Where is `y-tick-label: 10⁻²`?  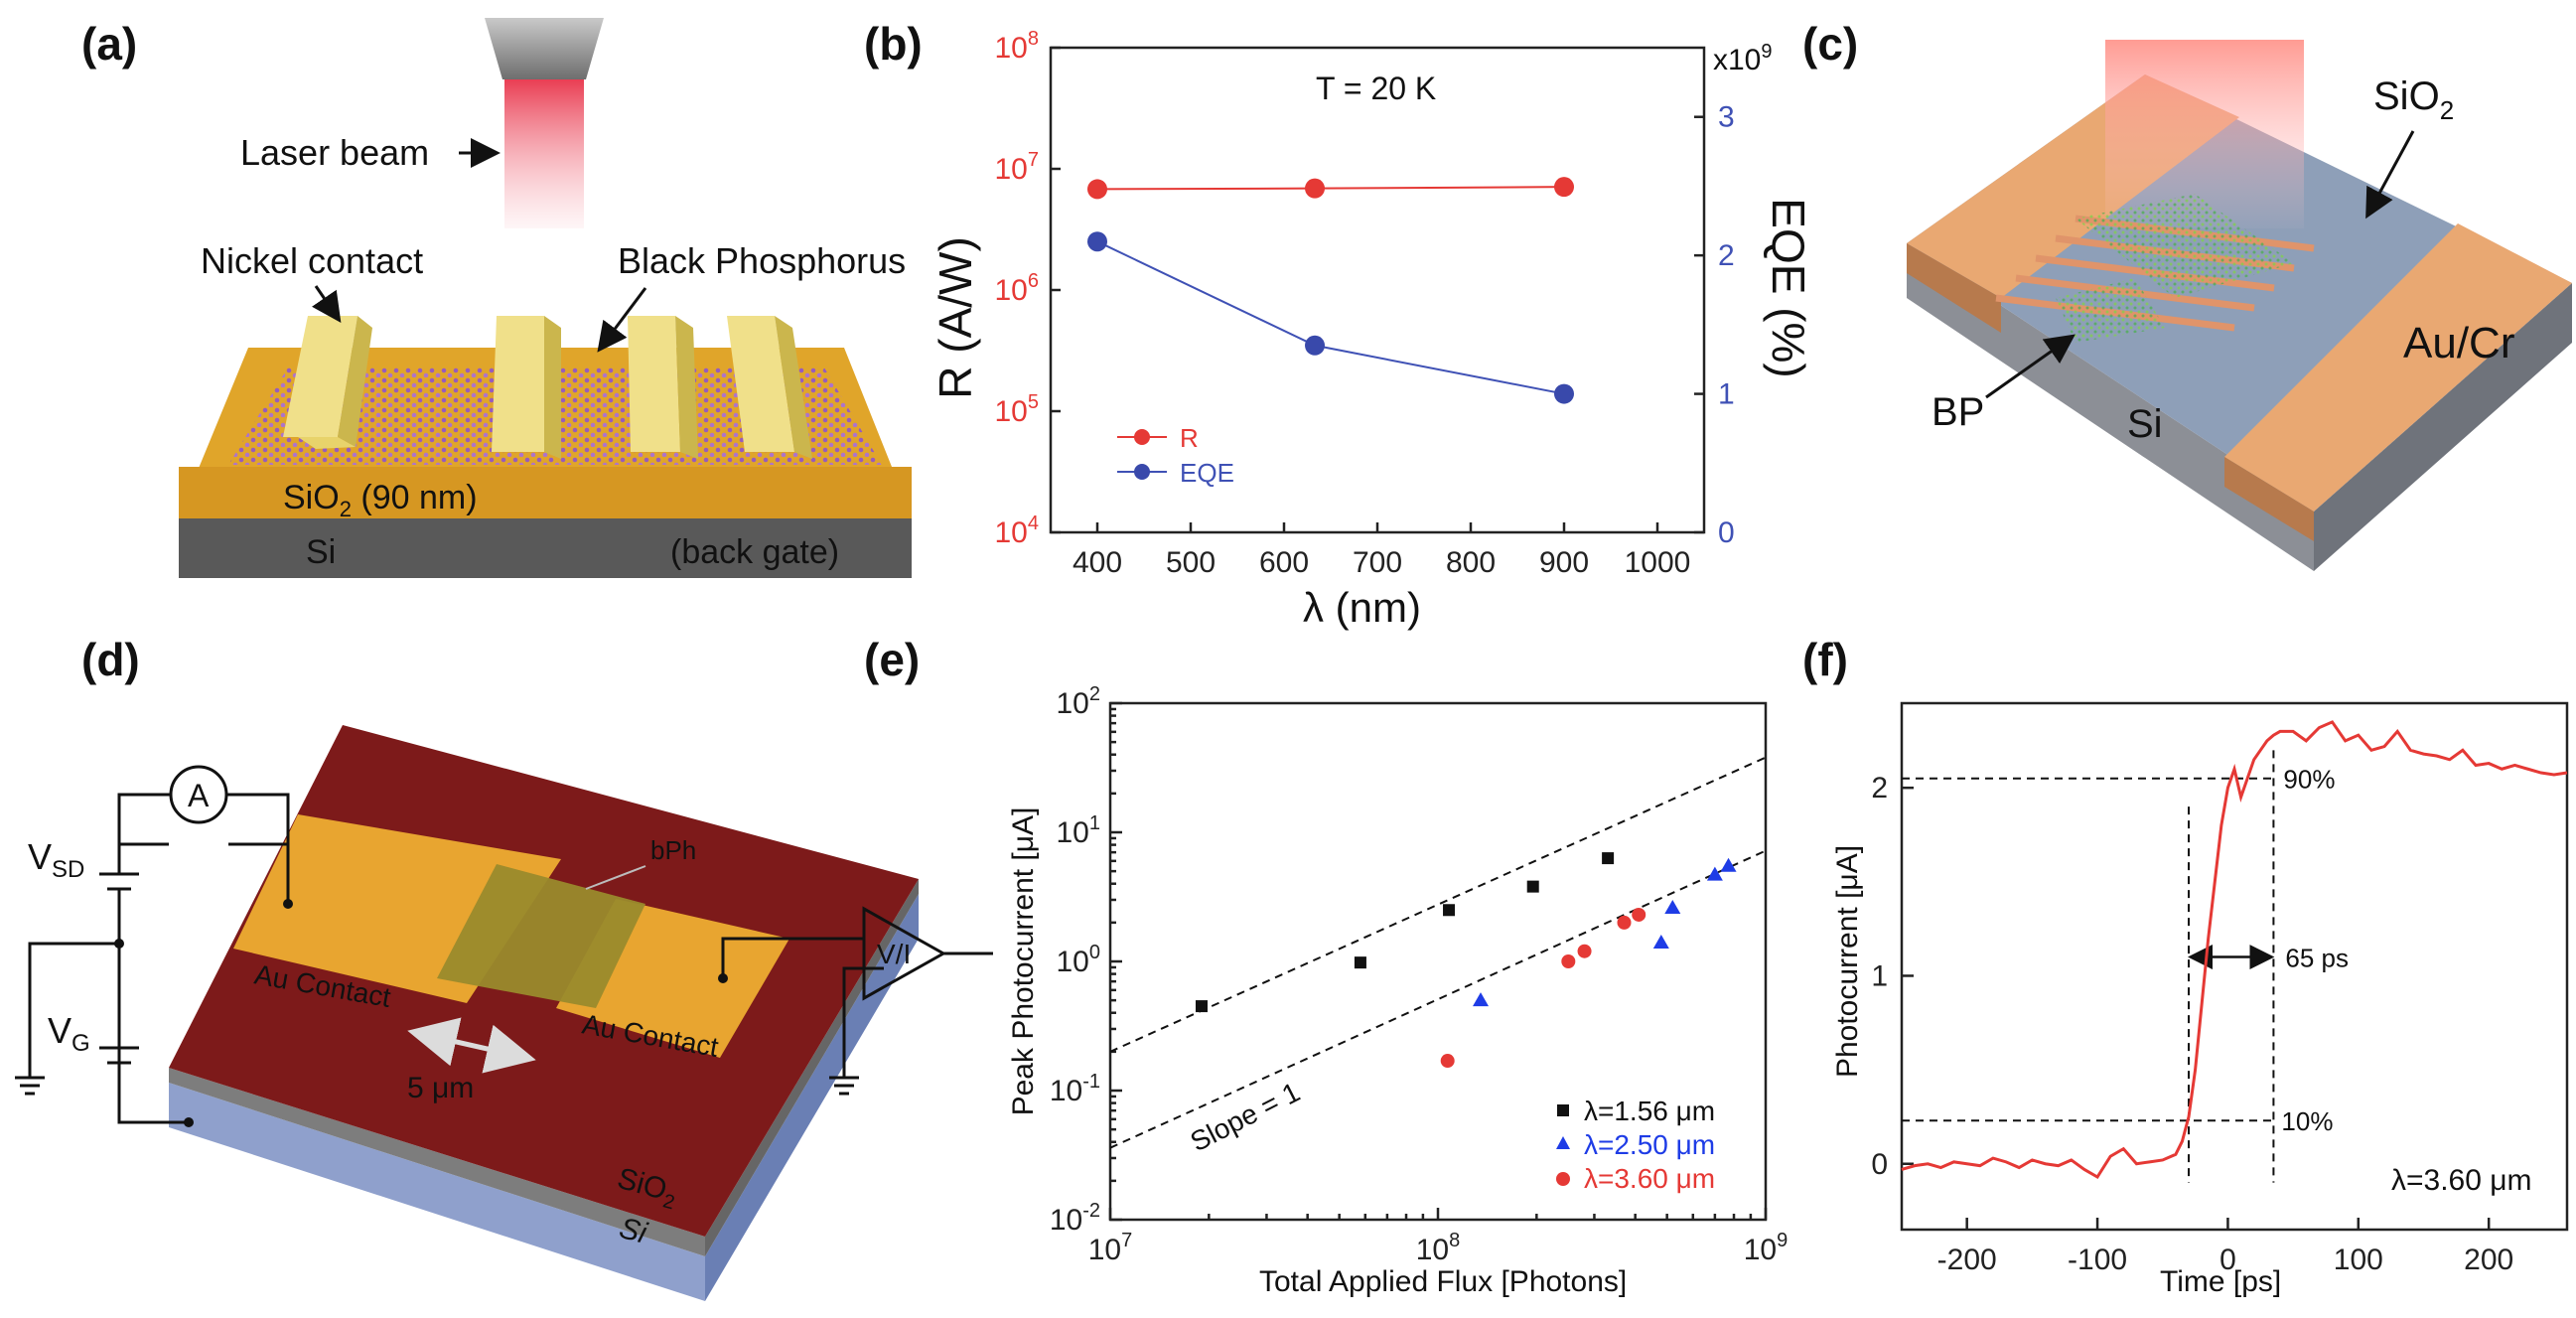 y-tick-label: 10⁻² is located at coordinates (1075, 1219).